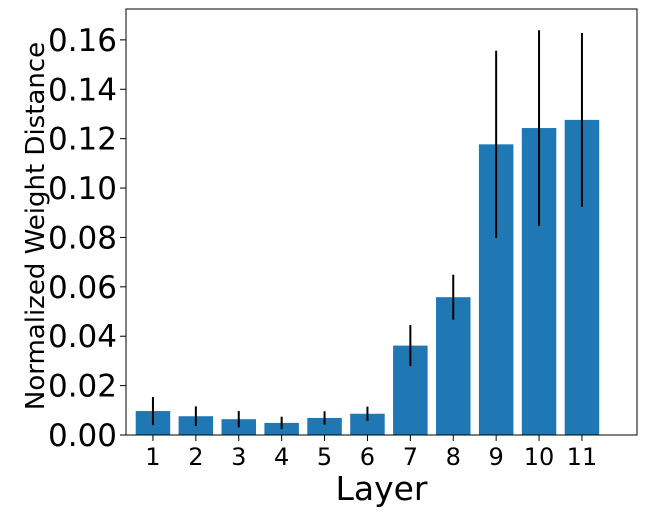 Image resolution: width=647 pixels, height=518 pixels. I want to click on y-tick-label: 0.00, so click(82, 436).